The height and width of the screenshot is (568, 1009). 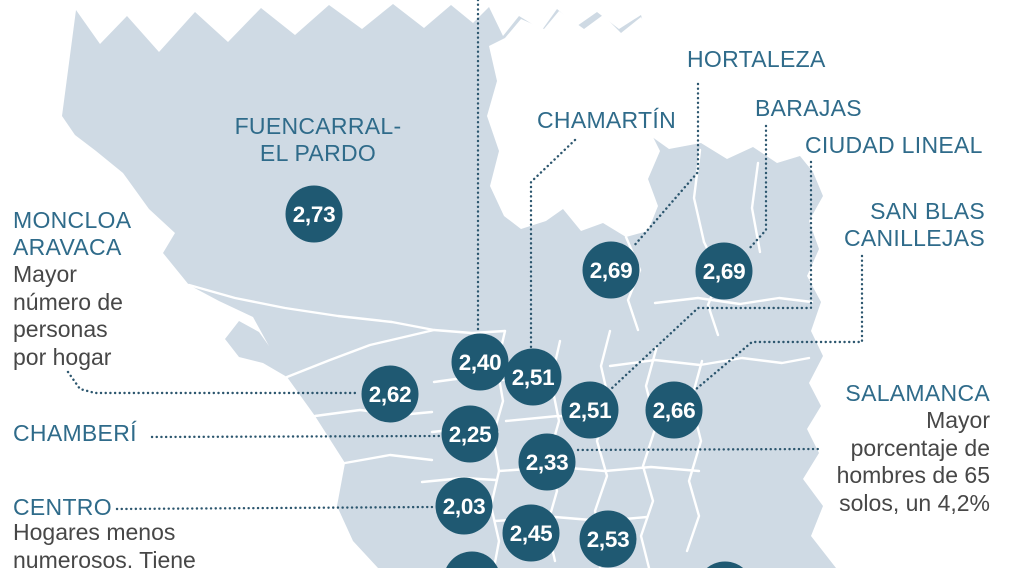 I want to click on annotation-line: porcentaje de, so click(x=920, y=447).